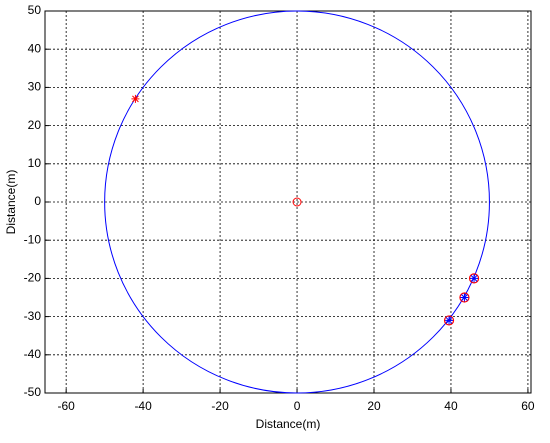  Describe the element at coordinates (35, 87) in the screenshot. I see `y-tick-label: 30` at that location.